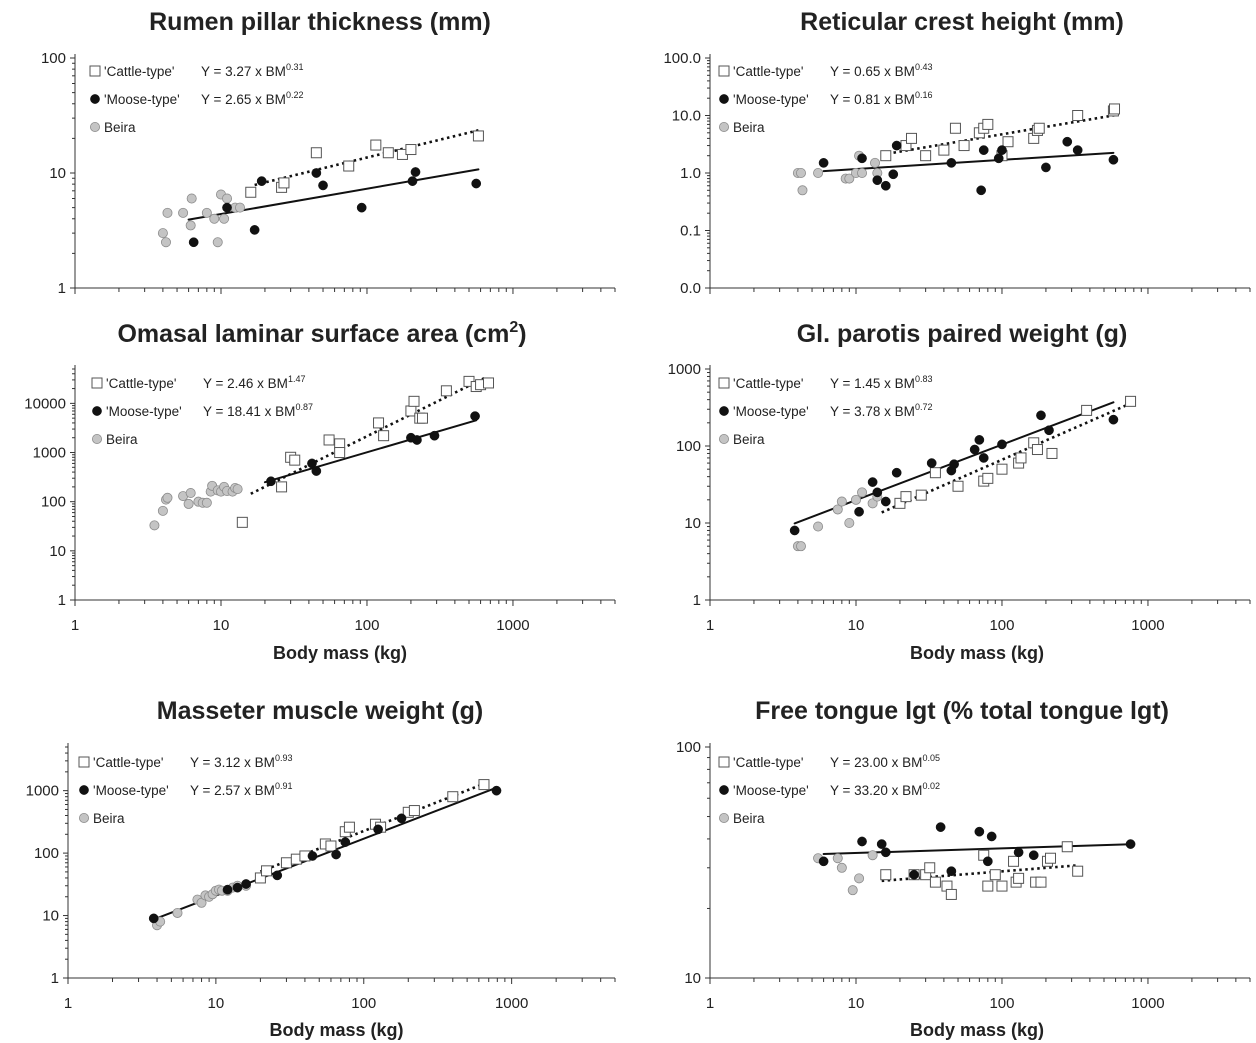 The width and height of the screenshot is (1256, 1043). I want to click on legend-equation-exponent: 0.83, so click(924, 379).